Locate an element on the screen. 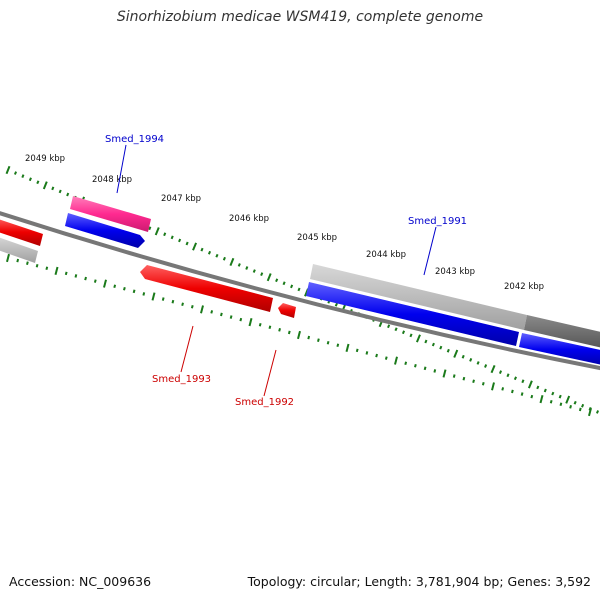  gene-smed-1992 is located at coordinates (287, 310).